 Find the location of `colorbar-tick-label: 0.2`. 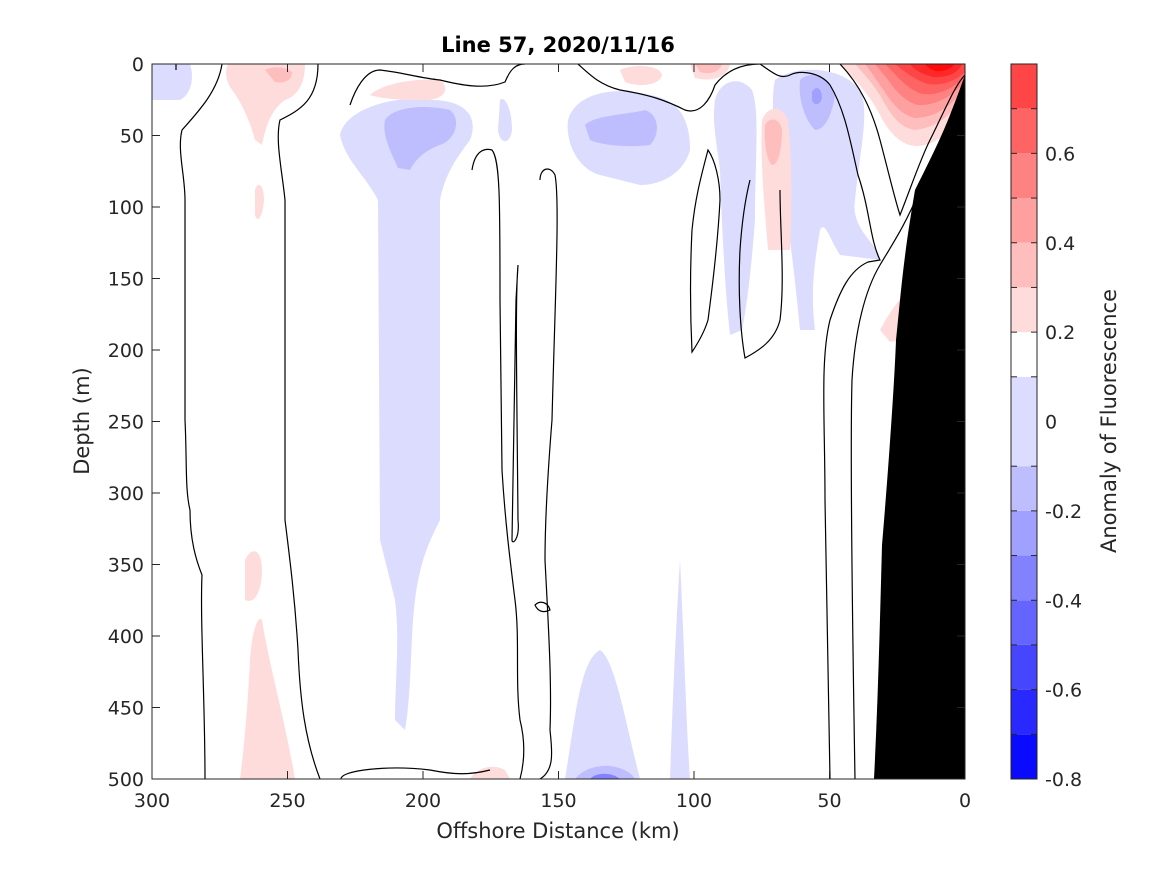

colorbar-tick-label: 0.2 is located at coordinates (1060, 333).